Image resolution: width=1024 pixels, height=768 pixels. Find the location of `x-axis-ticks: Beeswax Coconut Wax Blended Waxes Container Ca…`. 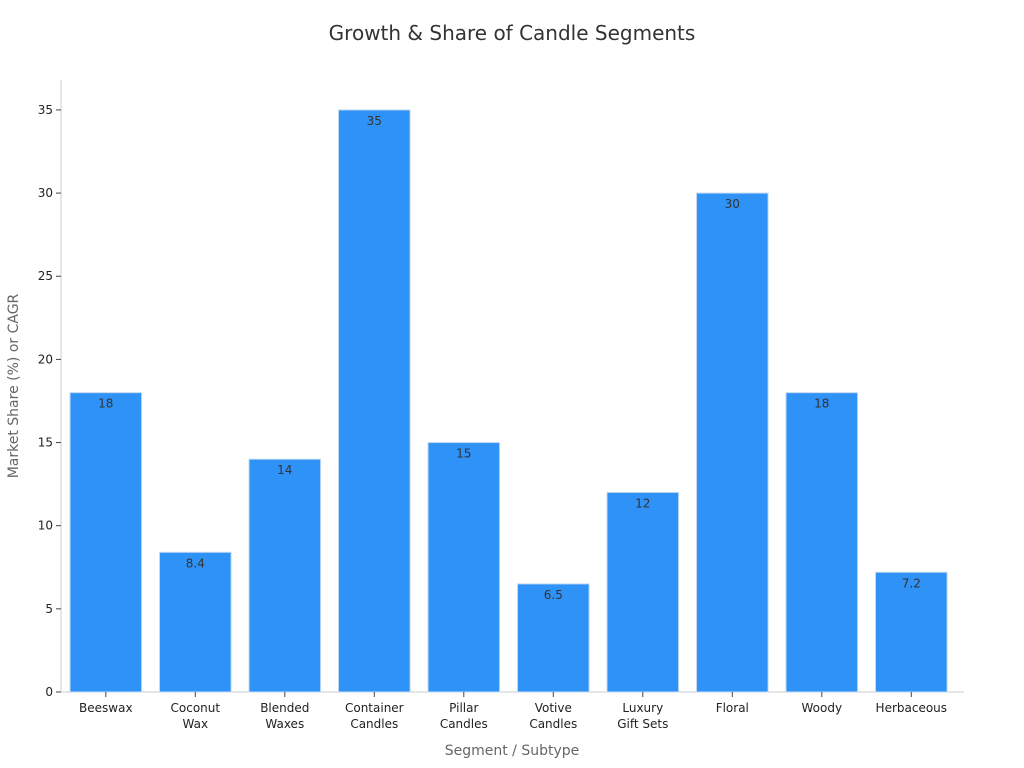

x-axis-ticks: Beeswax Coconut Wax Blended Waxes Container Ca… is located at coordinates (513, 711).